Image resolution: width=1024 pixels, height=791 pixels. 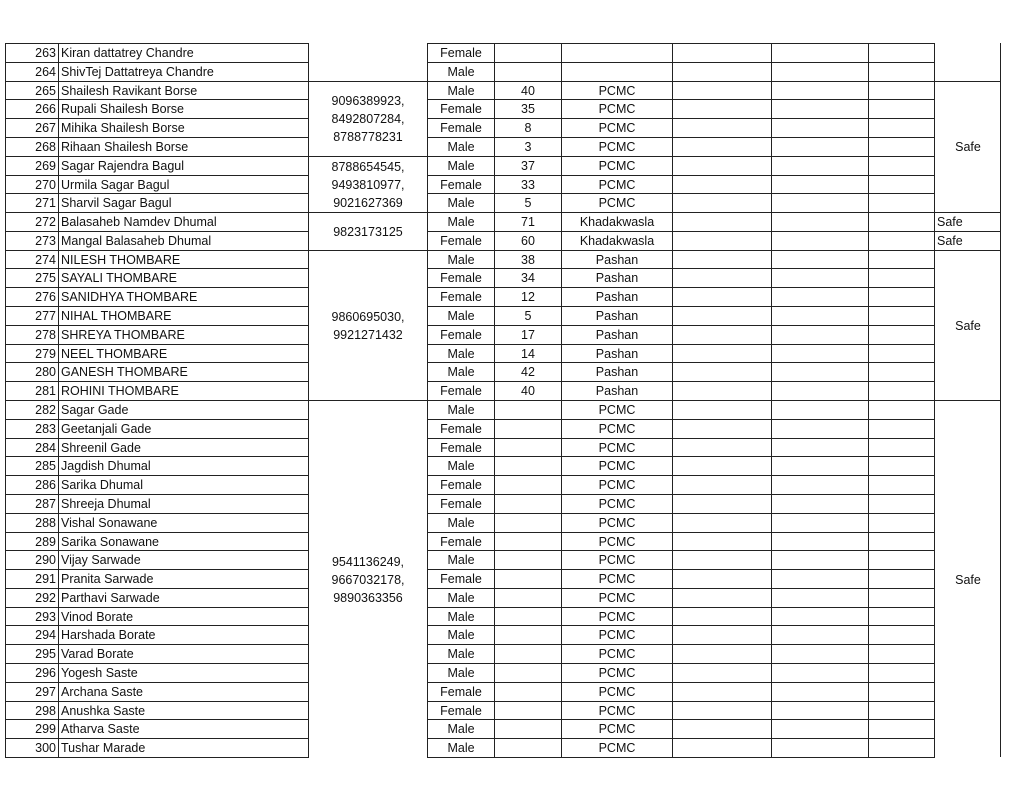 I want to click on table-right-edge, so click(x=1000, y=400).